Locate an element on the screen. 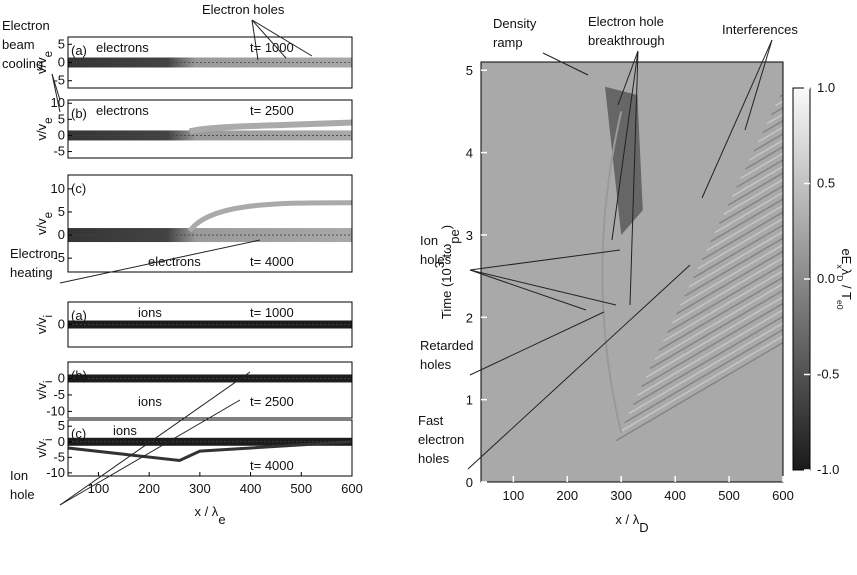 The height and width of the screenshot is (575, 857). panel-label: (a) is located at coordinates (79, 50).